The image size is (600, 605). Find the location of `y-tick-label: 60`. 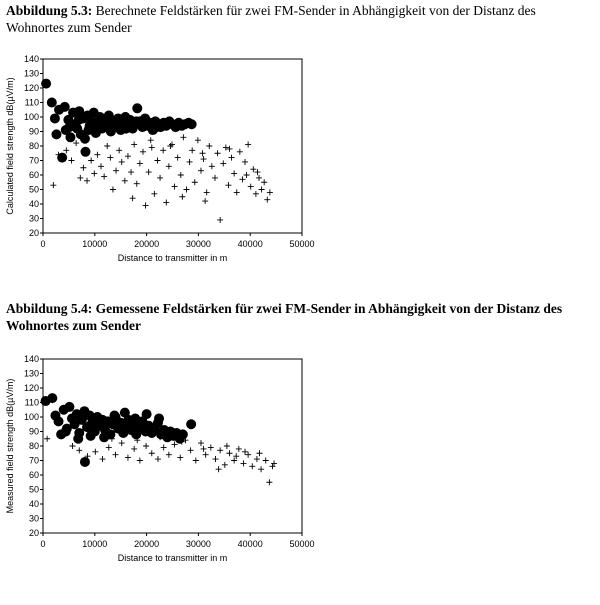

y-tick-label: 60 is located at coordinates (34, 175).